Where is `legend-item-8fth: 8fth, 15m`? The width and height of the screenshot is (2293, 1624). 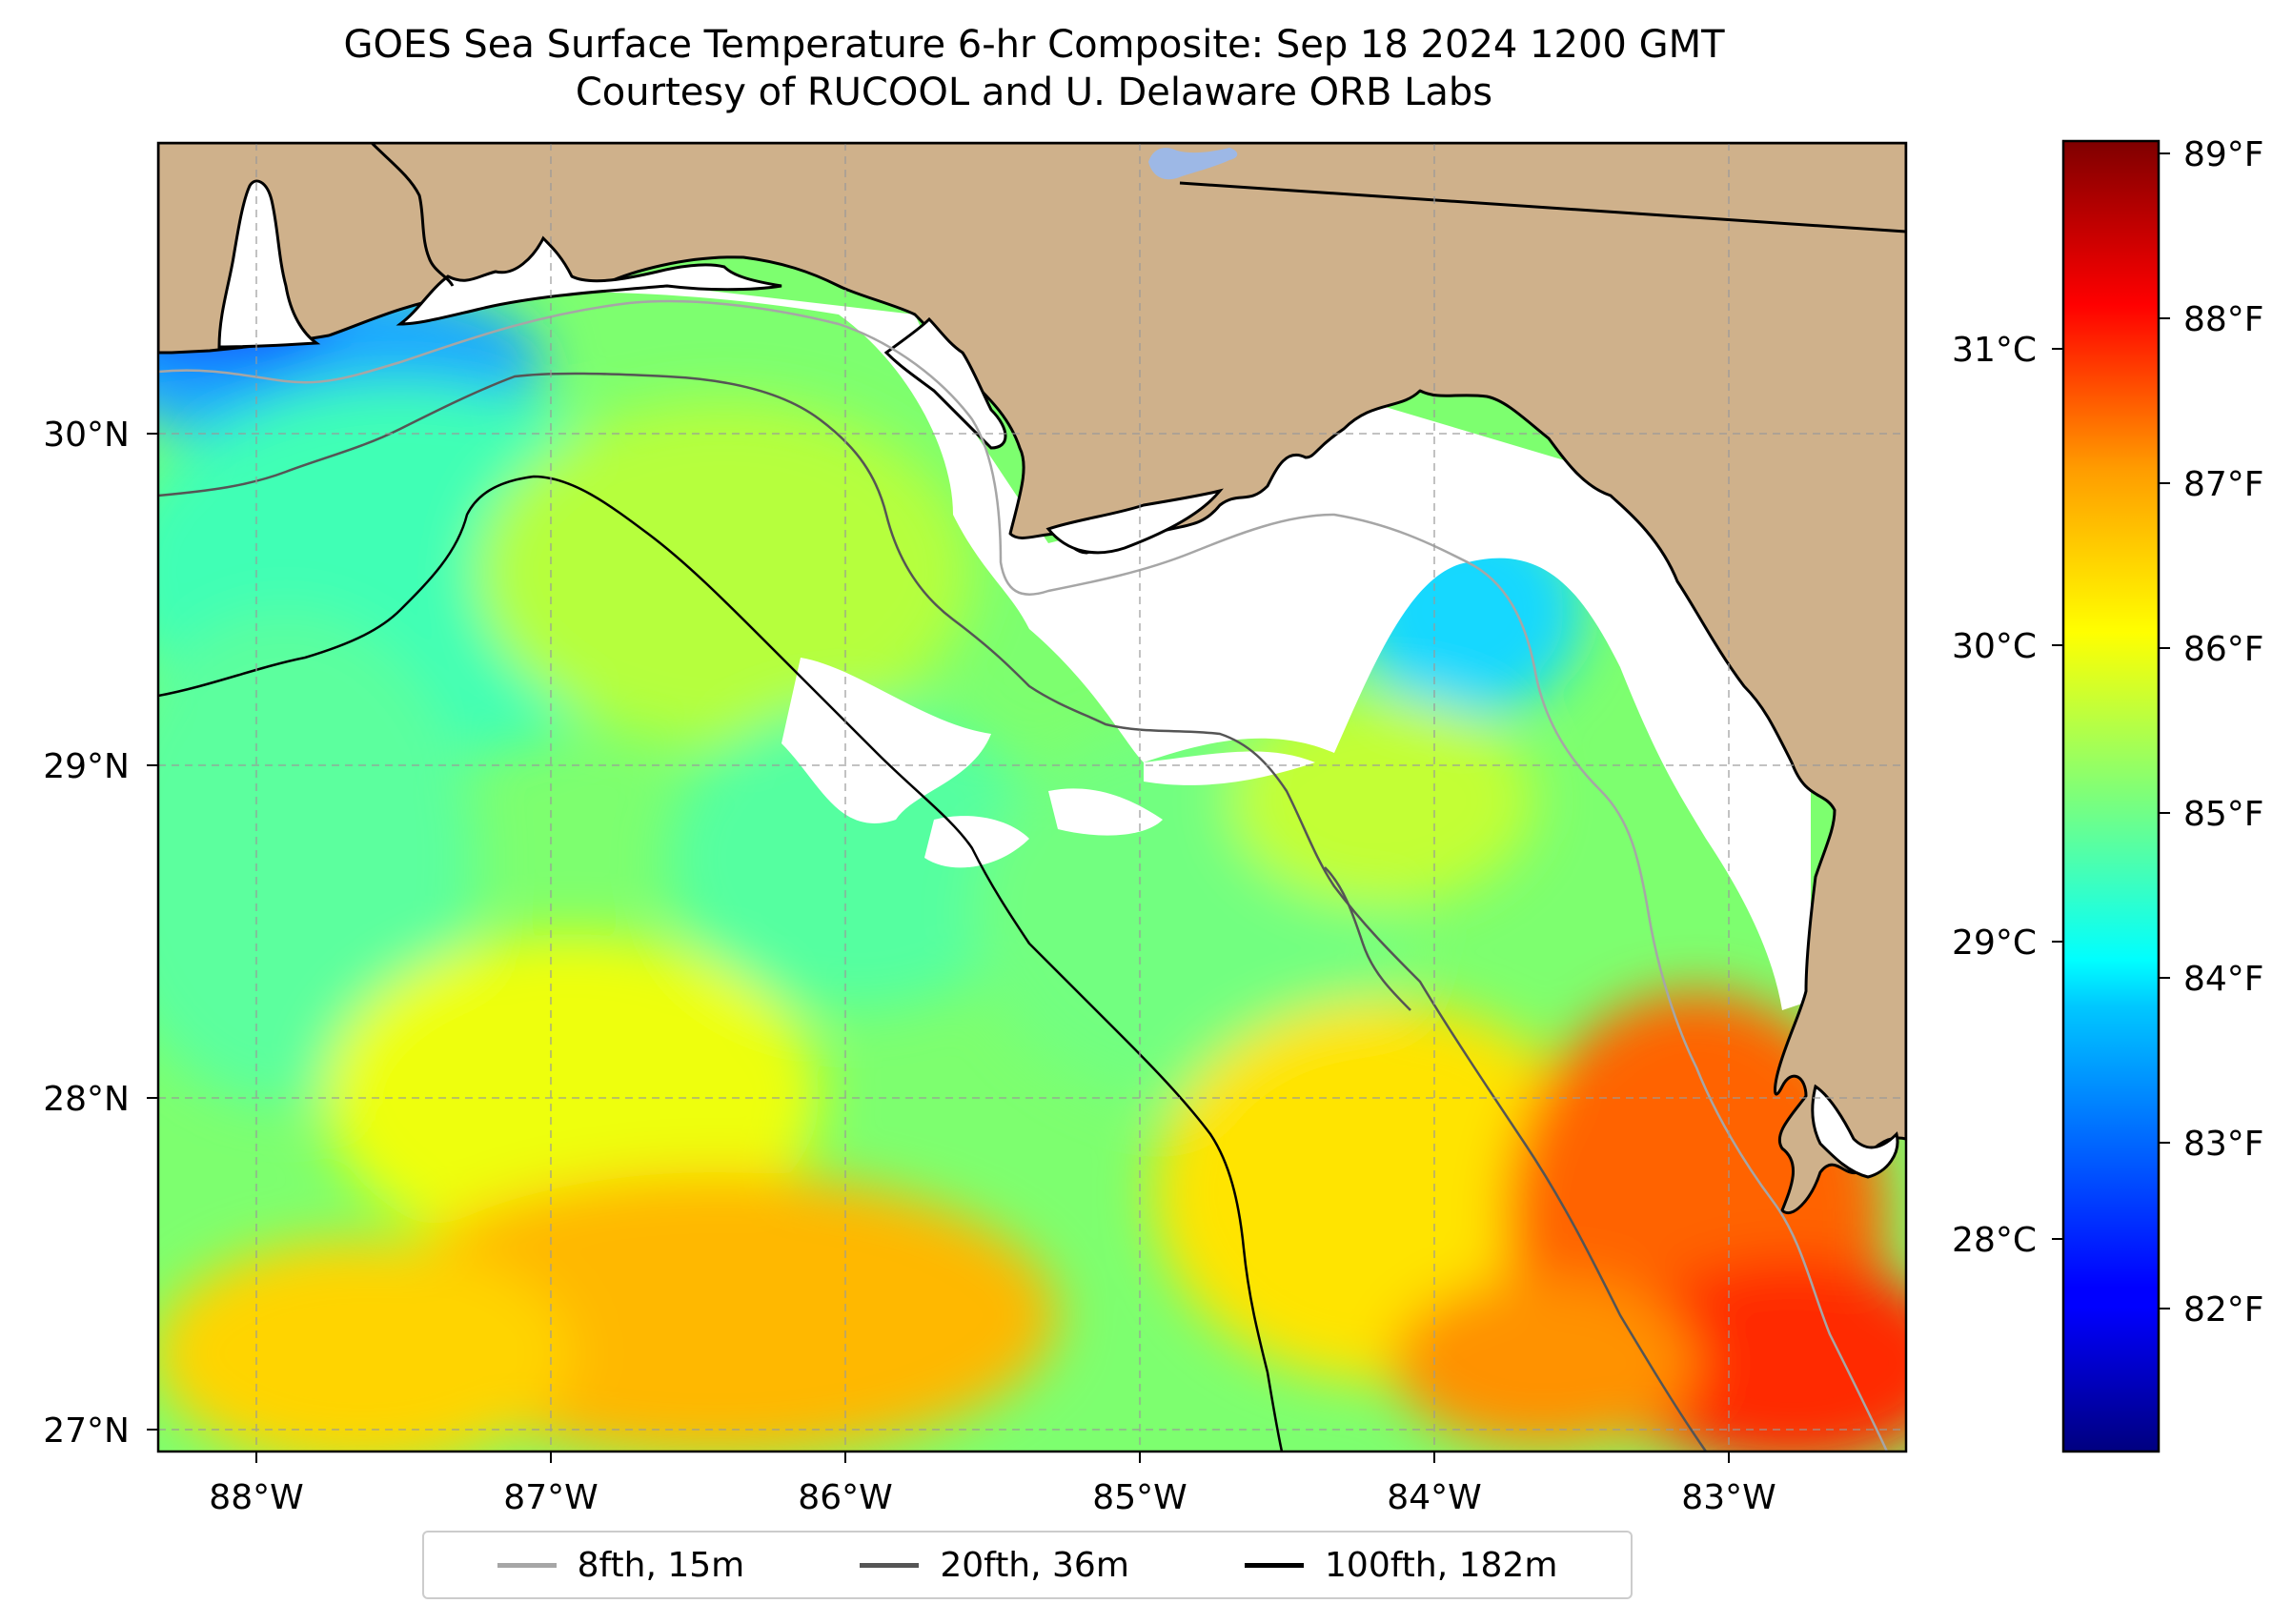 legend-item-8fth: 8fth, 15m is located at coordinates (621, 1565).